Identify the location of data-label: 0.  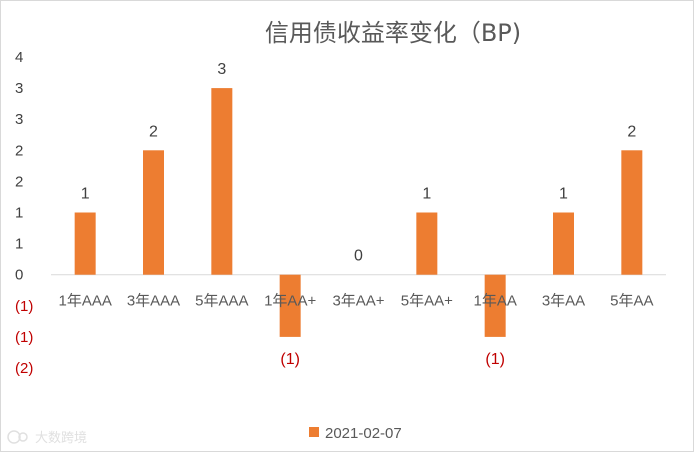
(358, 256).